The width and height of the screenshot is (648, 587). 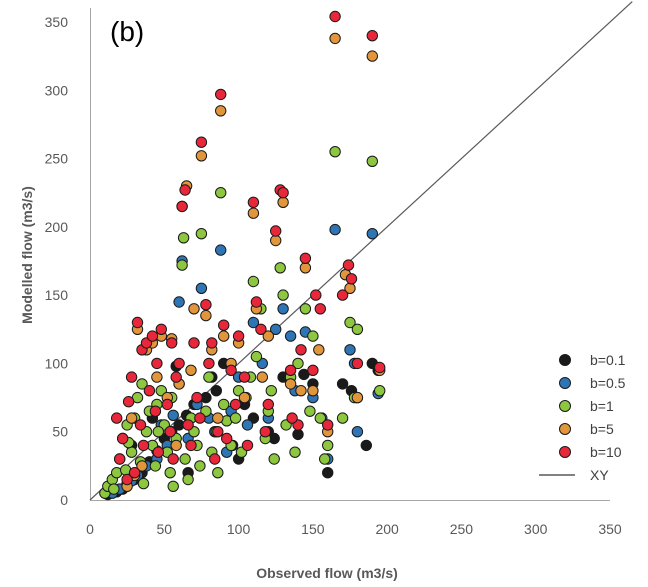 What do you see at coordinates (57, 159) in the screenshot?
I see `y-tick-label: 250` at bounding box center [57, 159].